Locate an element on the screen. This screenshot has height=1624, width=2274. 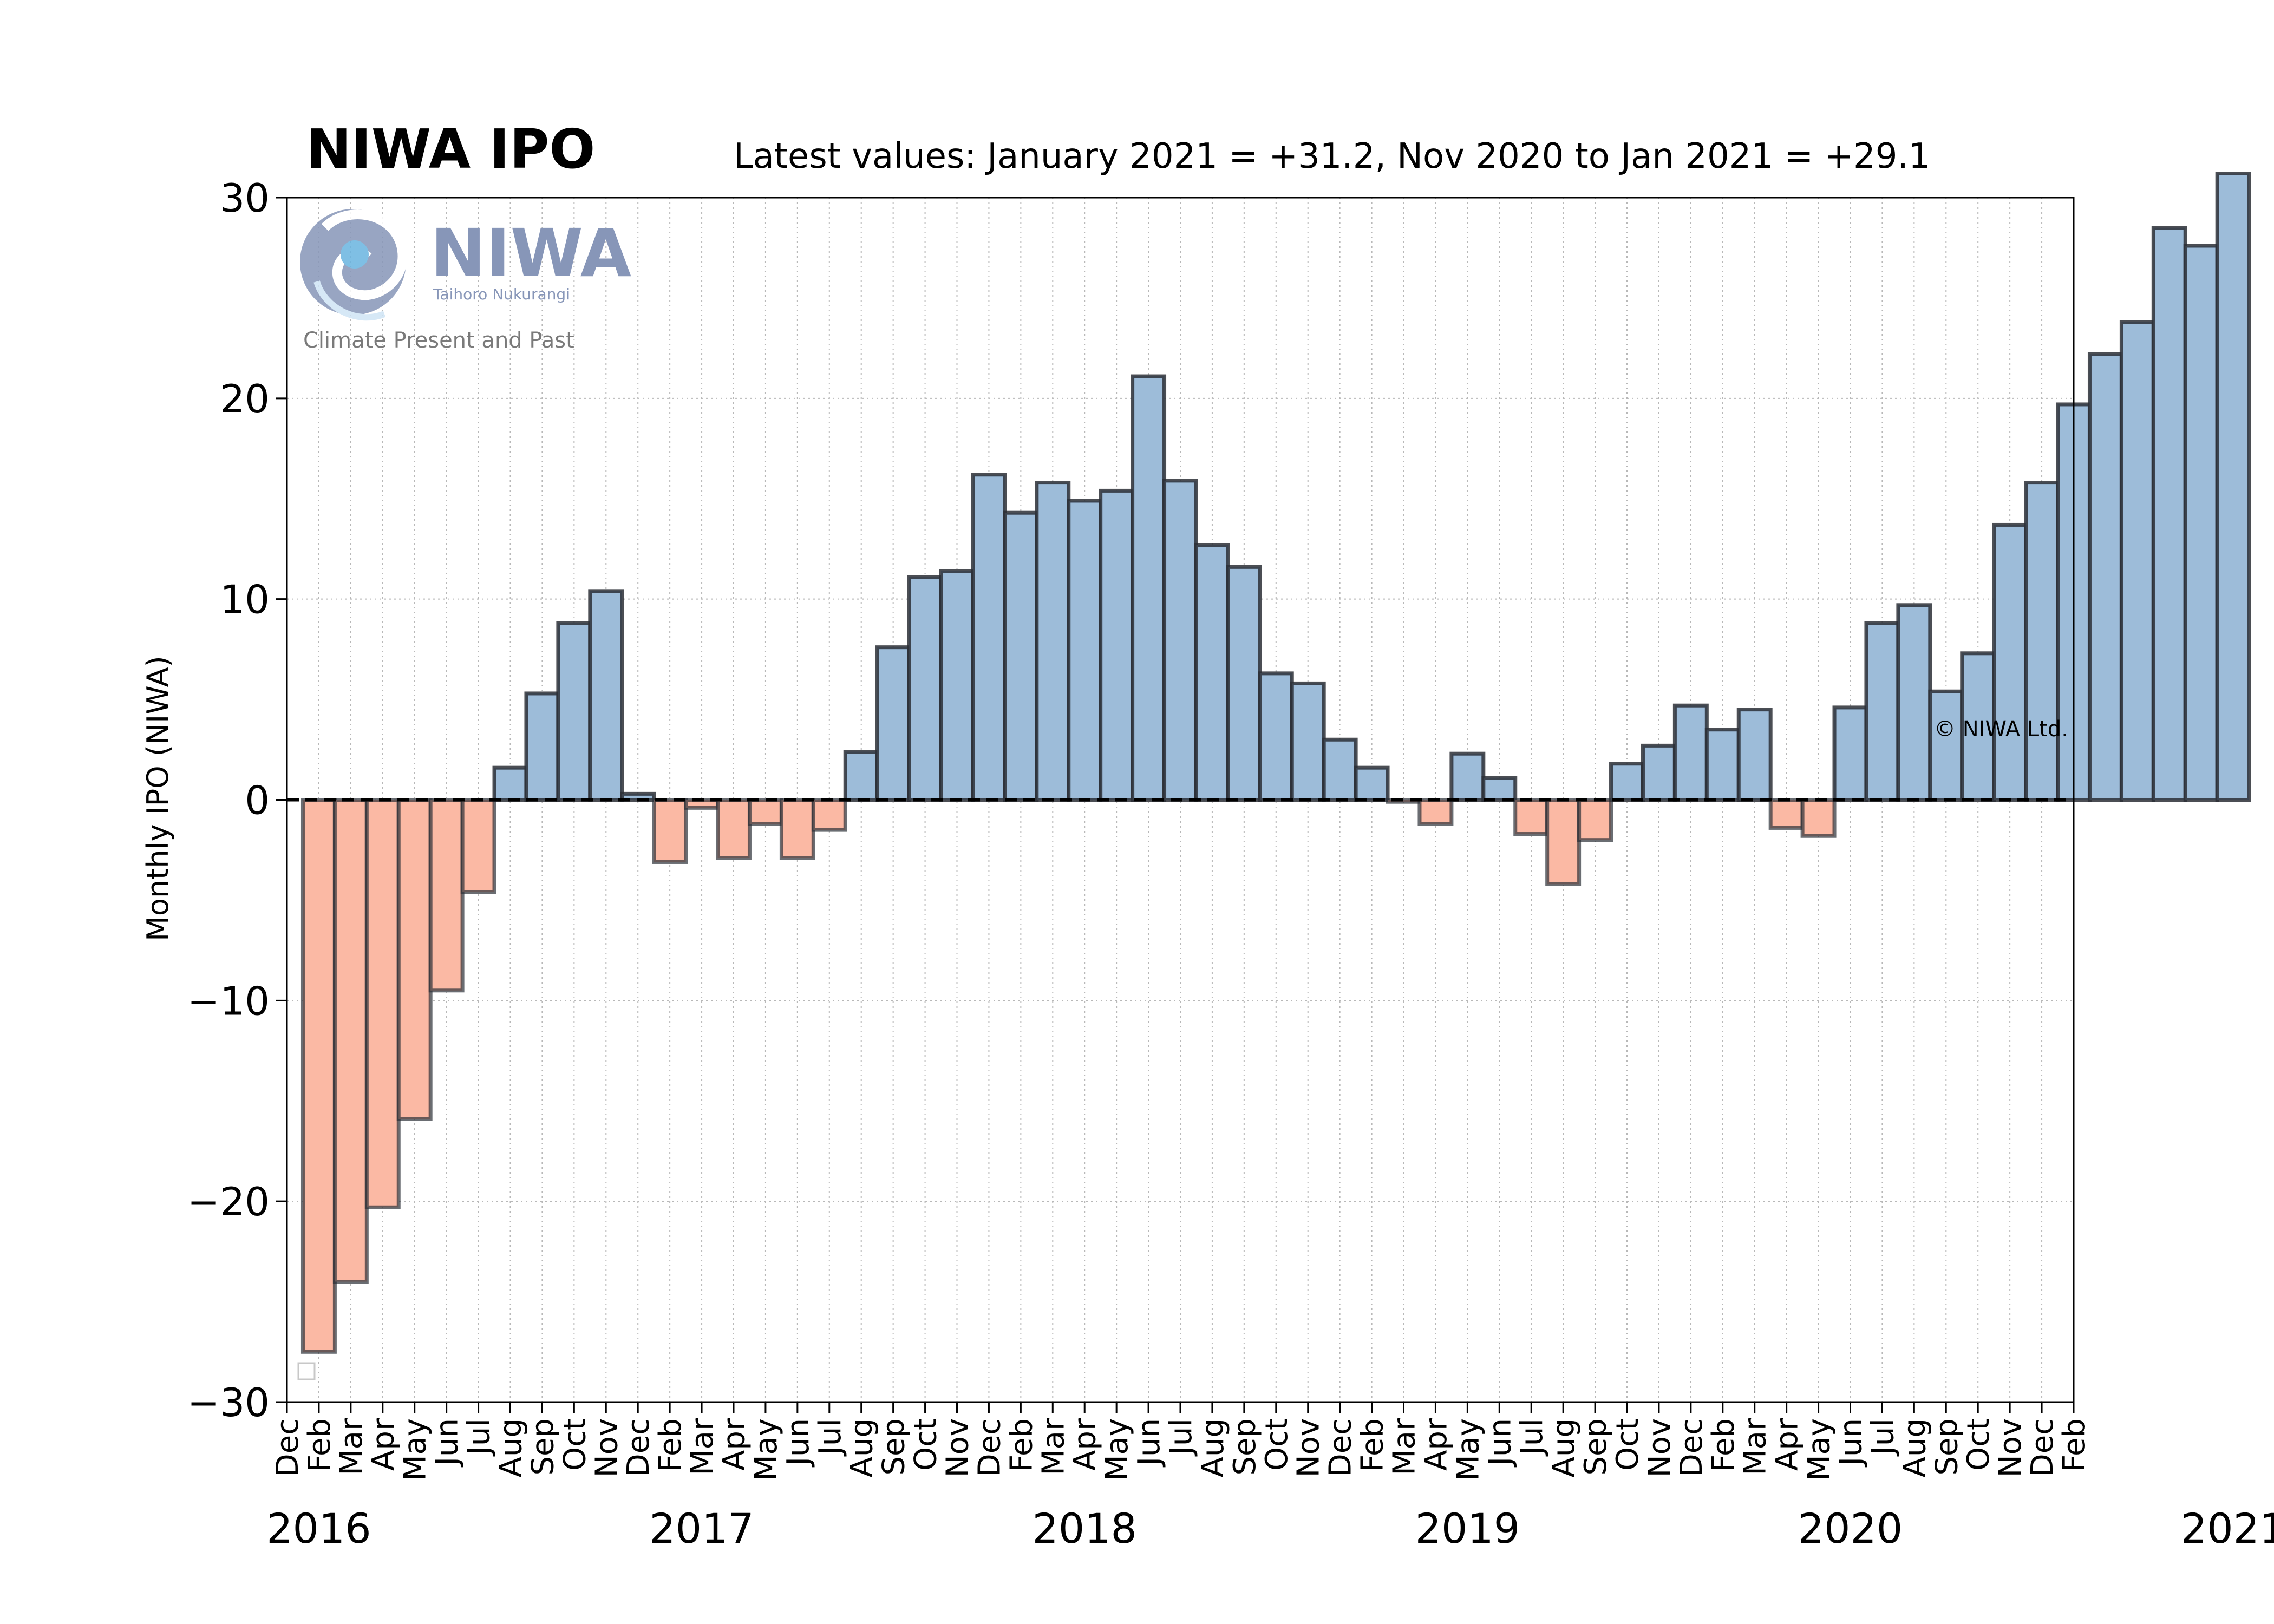
y-axis-label: Monthly IPO (NIWA) is located at coordinates (158, 798).